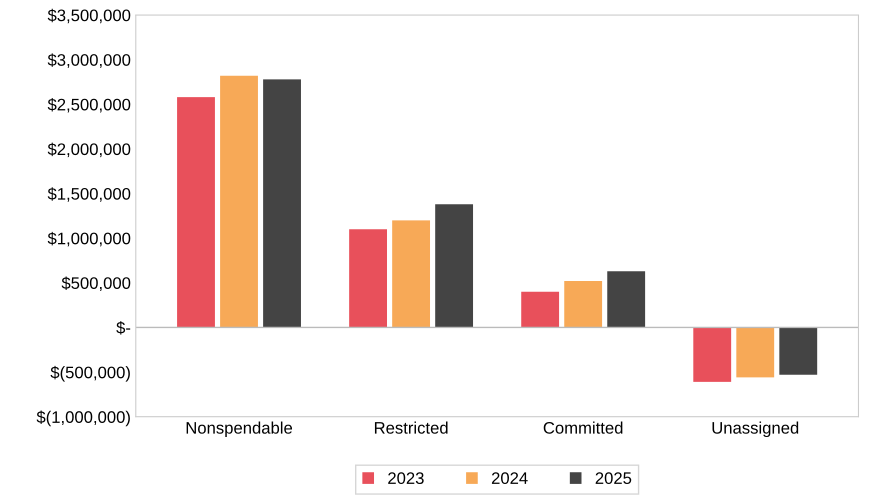 This screenshot has width=876, height=502. What do you see at coordinates (89, 16) in the screenshot?
I see `y-tick-label: $3,500,000` at bounding box center [89, 16].